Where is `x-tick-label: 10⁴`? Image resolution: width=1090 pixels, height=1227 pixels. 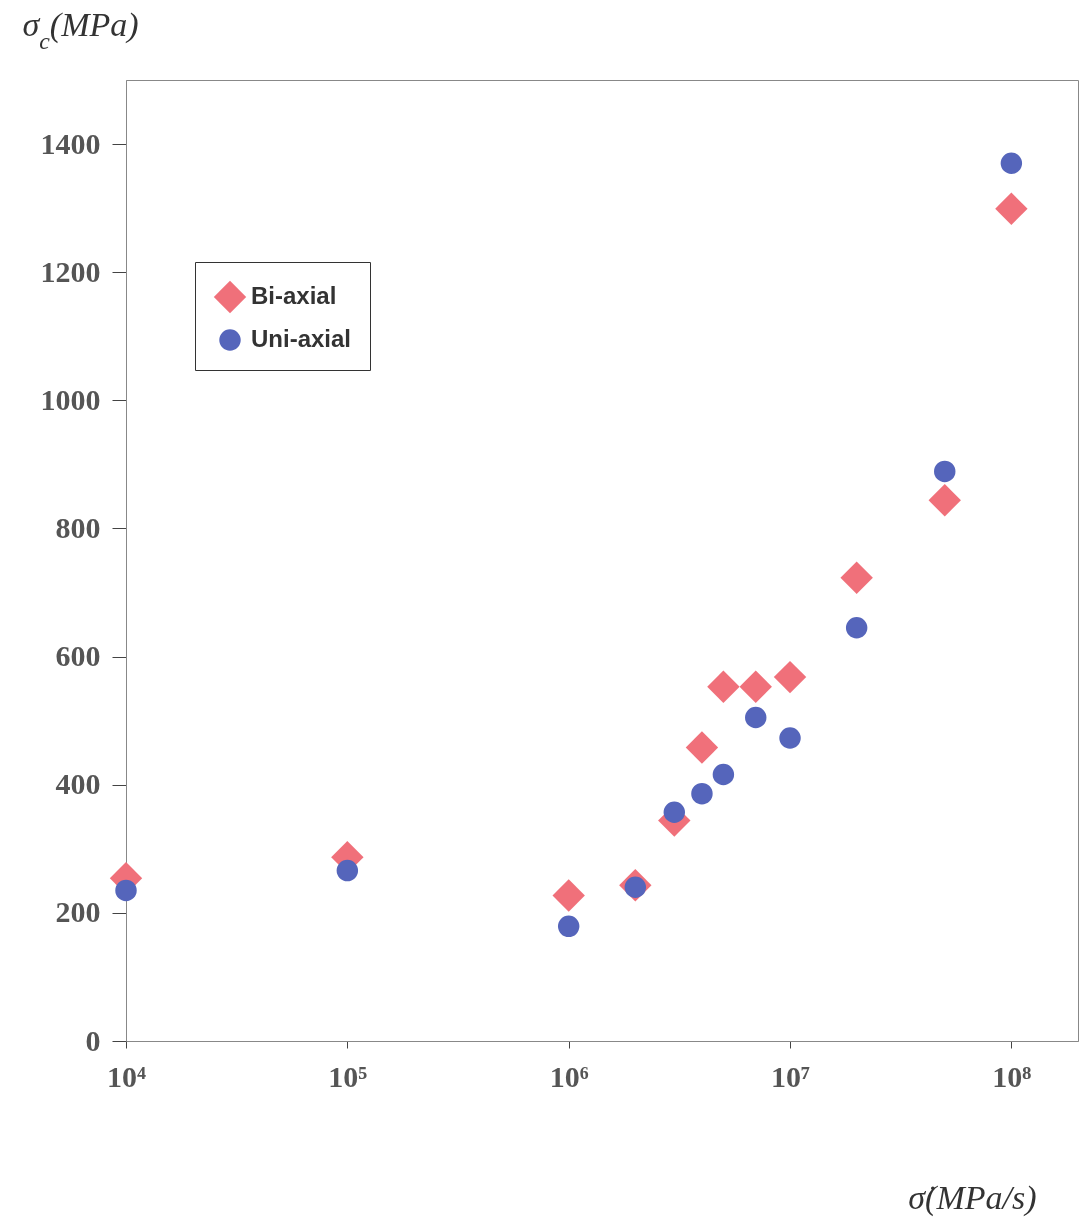 x-tick-label: 10⁴ is located at coordinates (126, 1076).